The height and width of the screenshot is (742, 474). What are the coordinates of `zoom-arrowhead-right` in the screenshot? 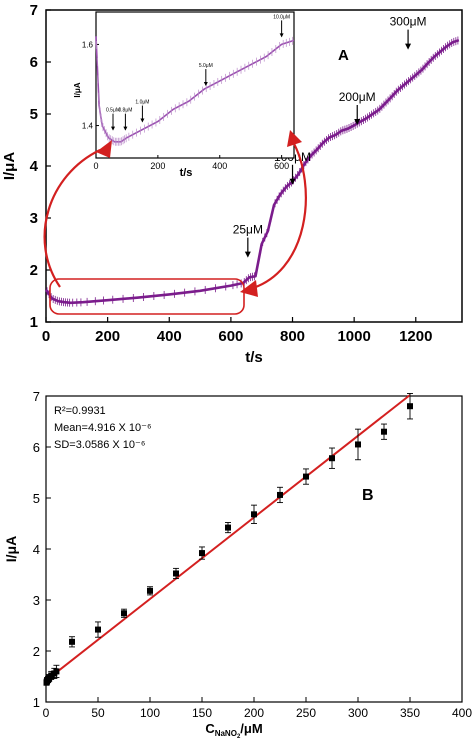 It's located at (249, 288).